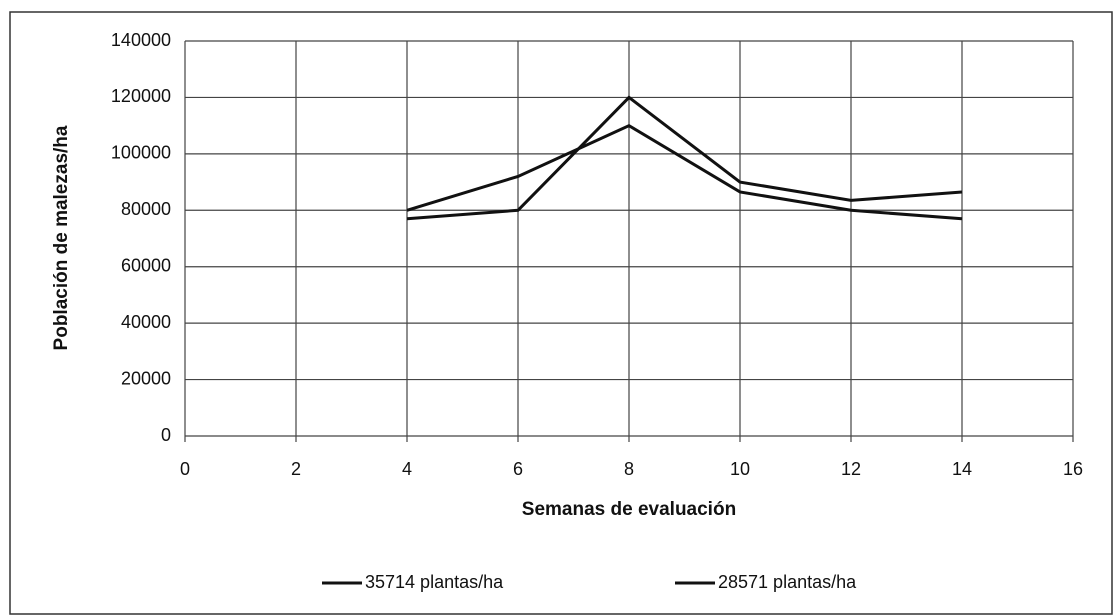 This screenshot has width=1114, height=616. Describe the element at coordinates (296, 469) in the screenshot. I see `x-tick-label: 2` at that location.